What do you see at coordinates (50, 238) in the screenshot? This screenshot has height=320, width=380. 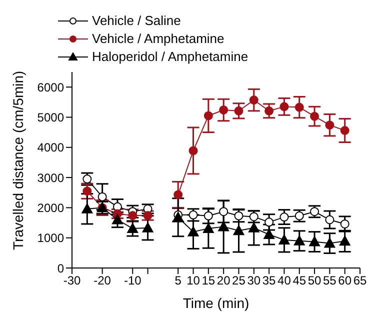 I see `y-tick-label: 1000` at bounding box center [50, 238].